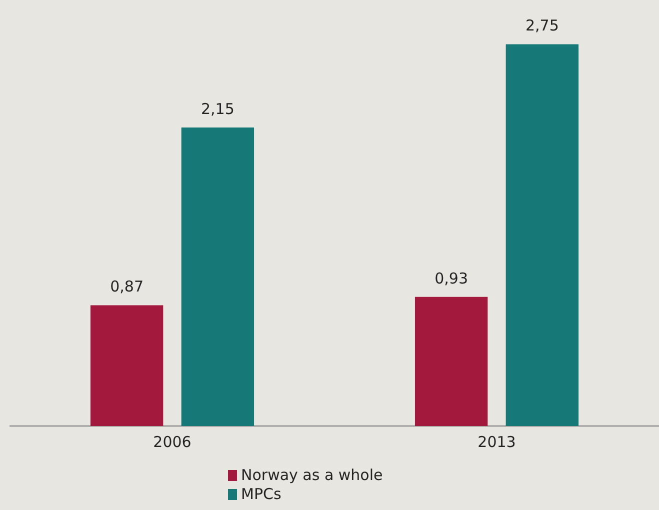 This screenshot has height=510, width=659. Describe the element at coordinates (542, 25) in the screenshot. I see `data-label: 2,75` at that location.